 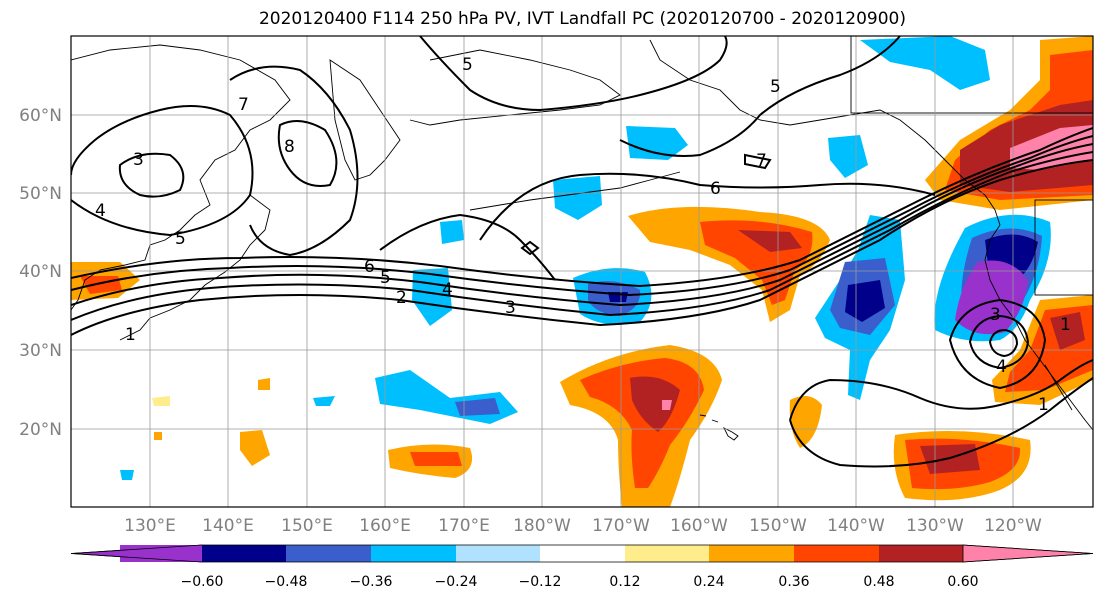 What do you see at coordinates (1063, 247) in the screenshot?
I see `inset-box-right` at bounding box center [1063, 247].